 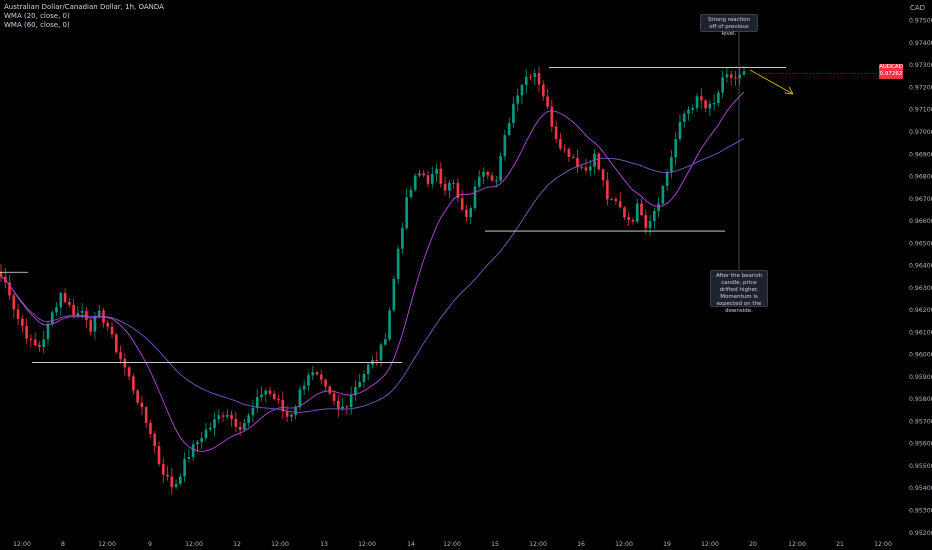 What do you see at coordinates (237, 544) in the screenshot?
I see `x-tick-label: 12` at bounding box center [237, 544].